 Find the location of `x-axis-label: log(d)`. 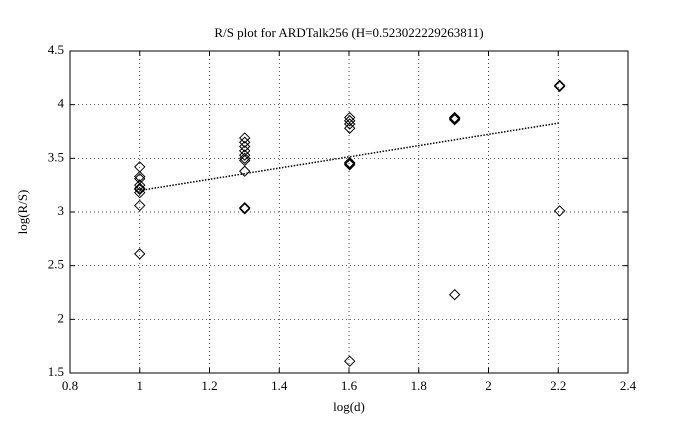

x-axis-label: log(d) is located at coordinates (349, 406).